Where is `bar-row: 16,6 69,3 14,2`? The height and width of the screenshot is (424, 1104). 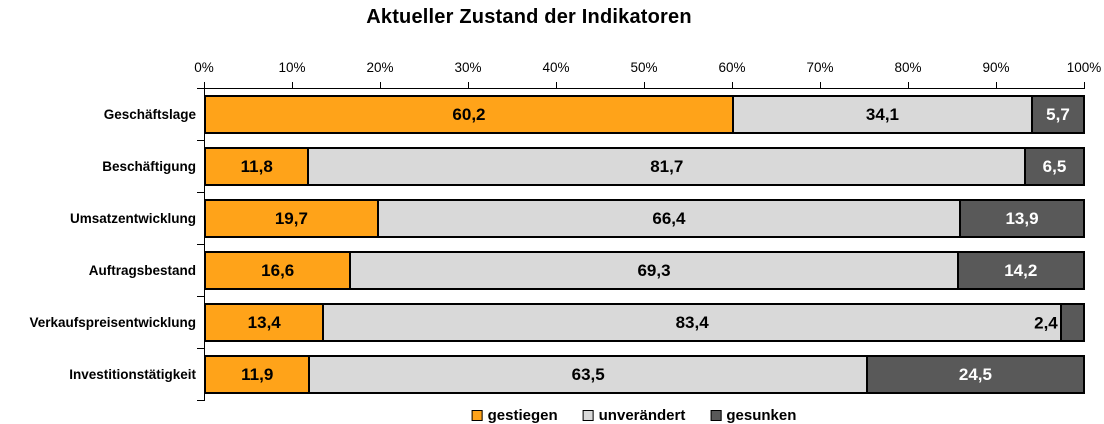
bar-row: 16,6 69,3 14,2 is located at coordinates (644, 270).